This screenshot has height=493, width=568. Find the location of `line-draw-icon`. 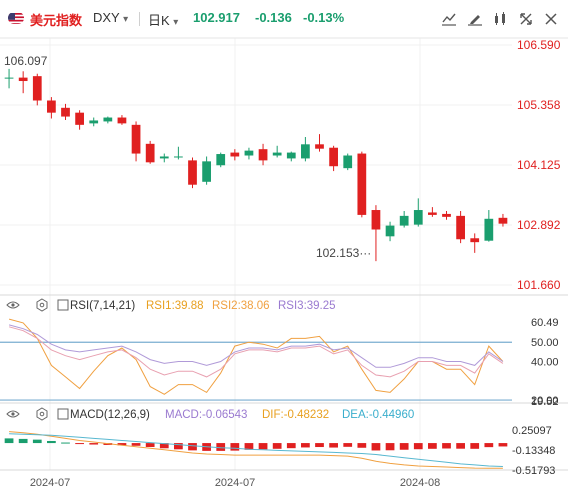

line-draw-icon is located at coordinates (449, 19).